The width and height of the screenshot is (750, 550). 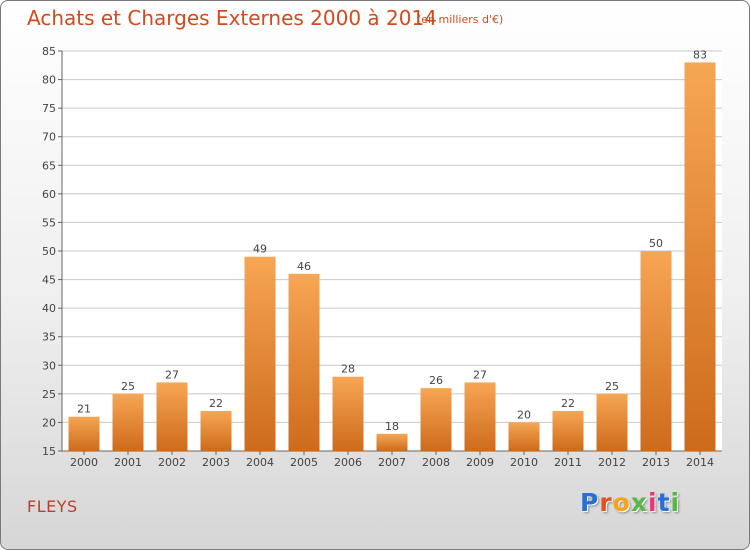 What do you see at coordinates (656, 243) in the screenshot?
I see `data-label: 50` at bounding box center [656, 243].